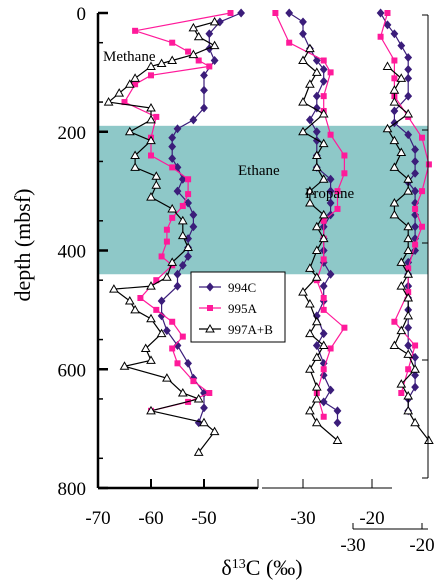 This screenshot has width=440, height=585. Describe the element at coordinates (72, 133) in the screenshot. I see `y-tick-label: 200` at that location.